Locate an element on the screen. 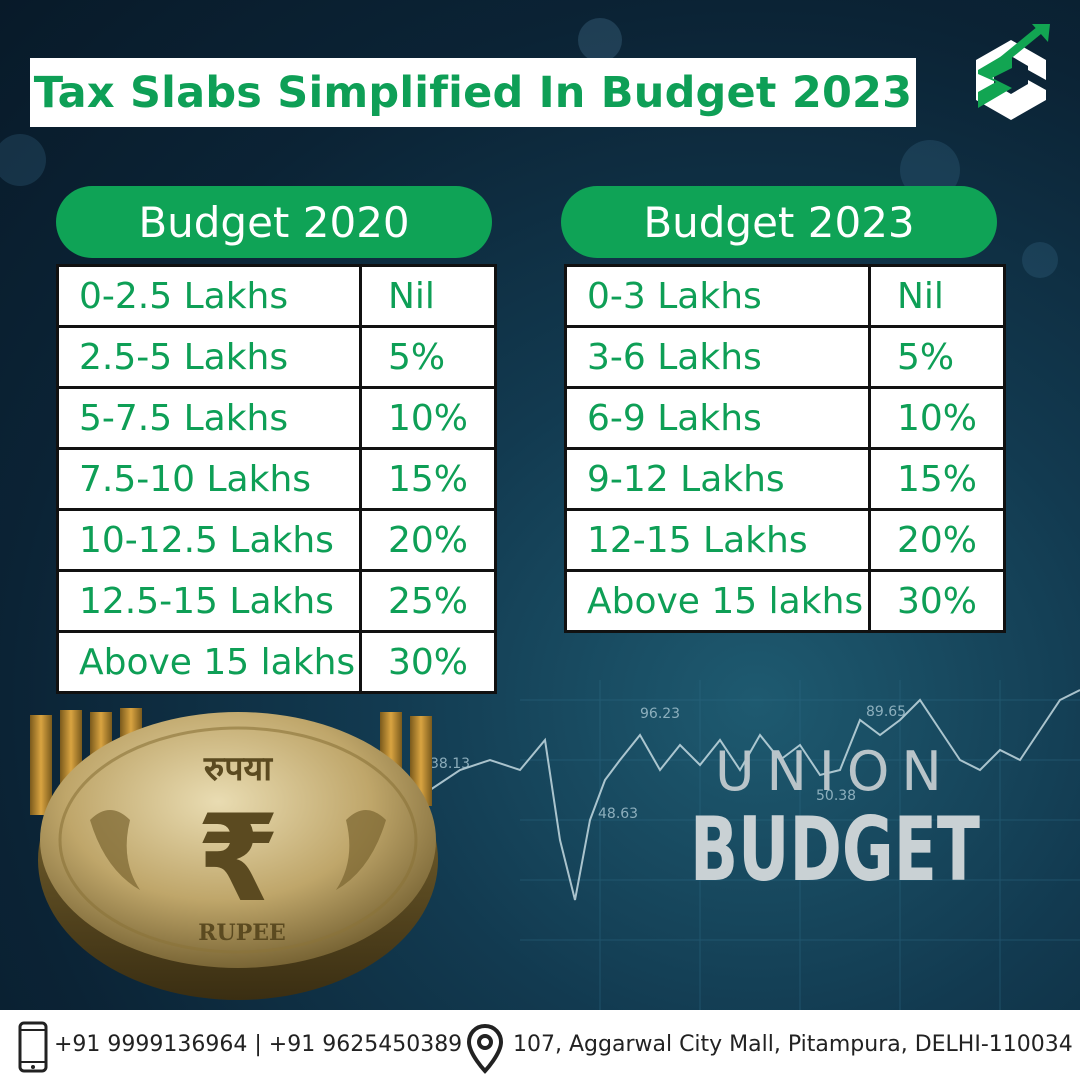 This screenshot has width=1080, height=1080. slab-range: 3-6 Lakhs is located at coordinates (717, 357).